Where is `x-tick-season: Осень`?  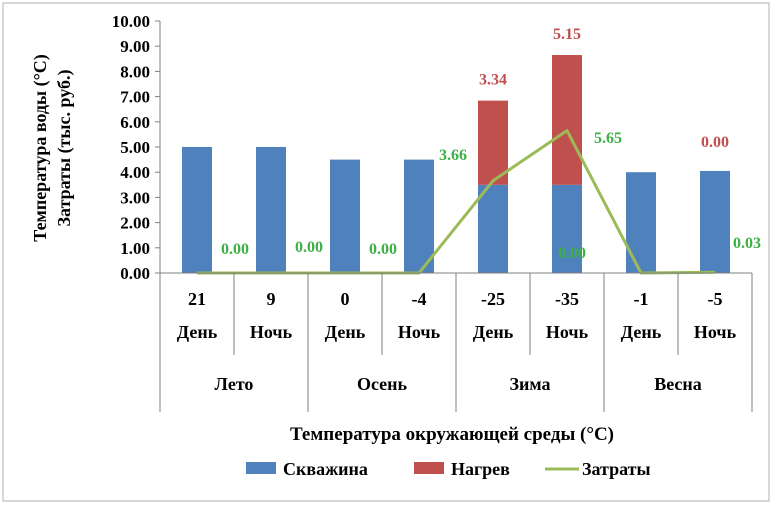 x-tick-season: Осень is located at coordinates (382, 384).